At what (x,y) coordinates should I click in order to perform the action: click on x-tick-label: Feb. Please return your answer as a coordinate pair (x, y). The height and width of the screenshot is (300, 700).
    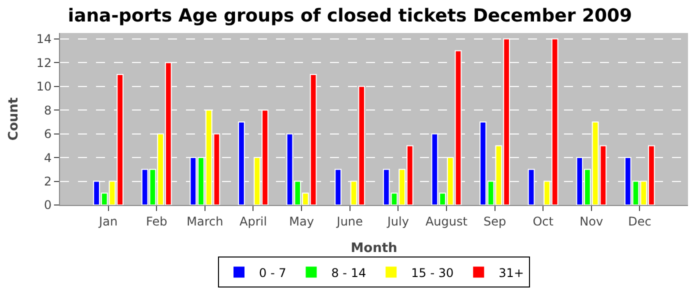
    Looking at the image, I should click on (157, 221).